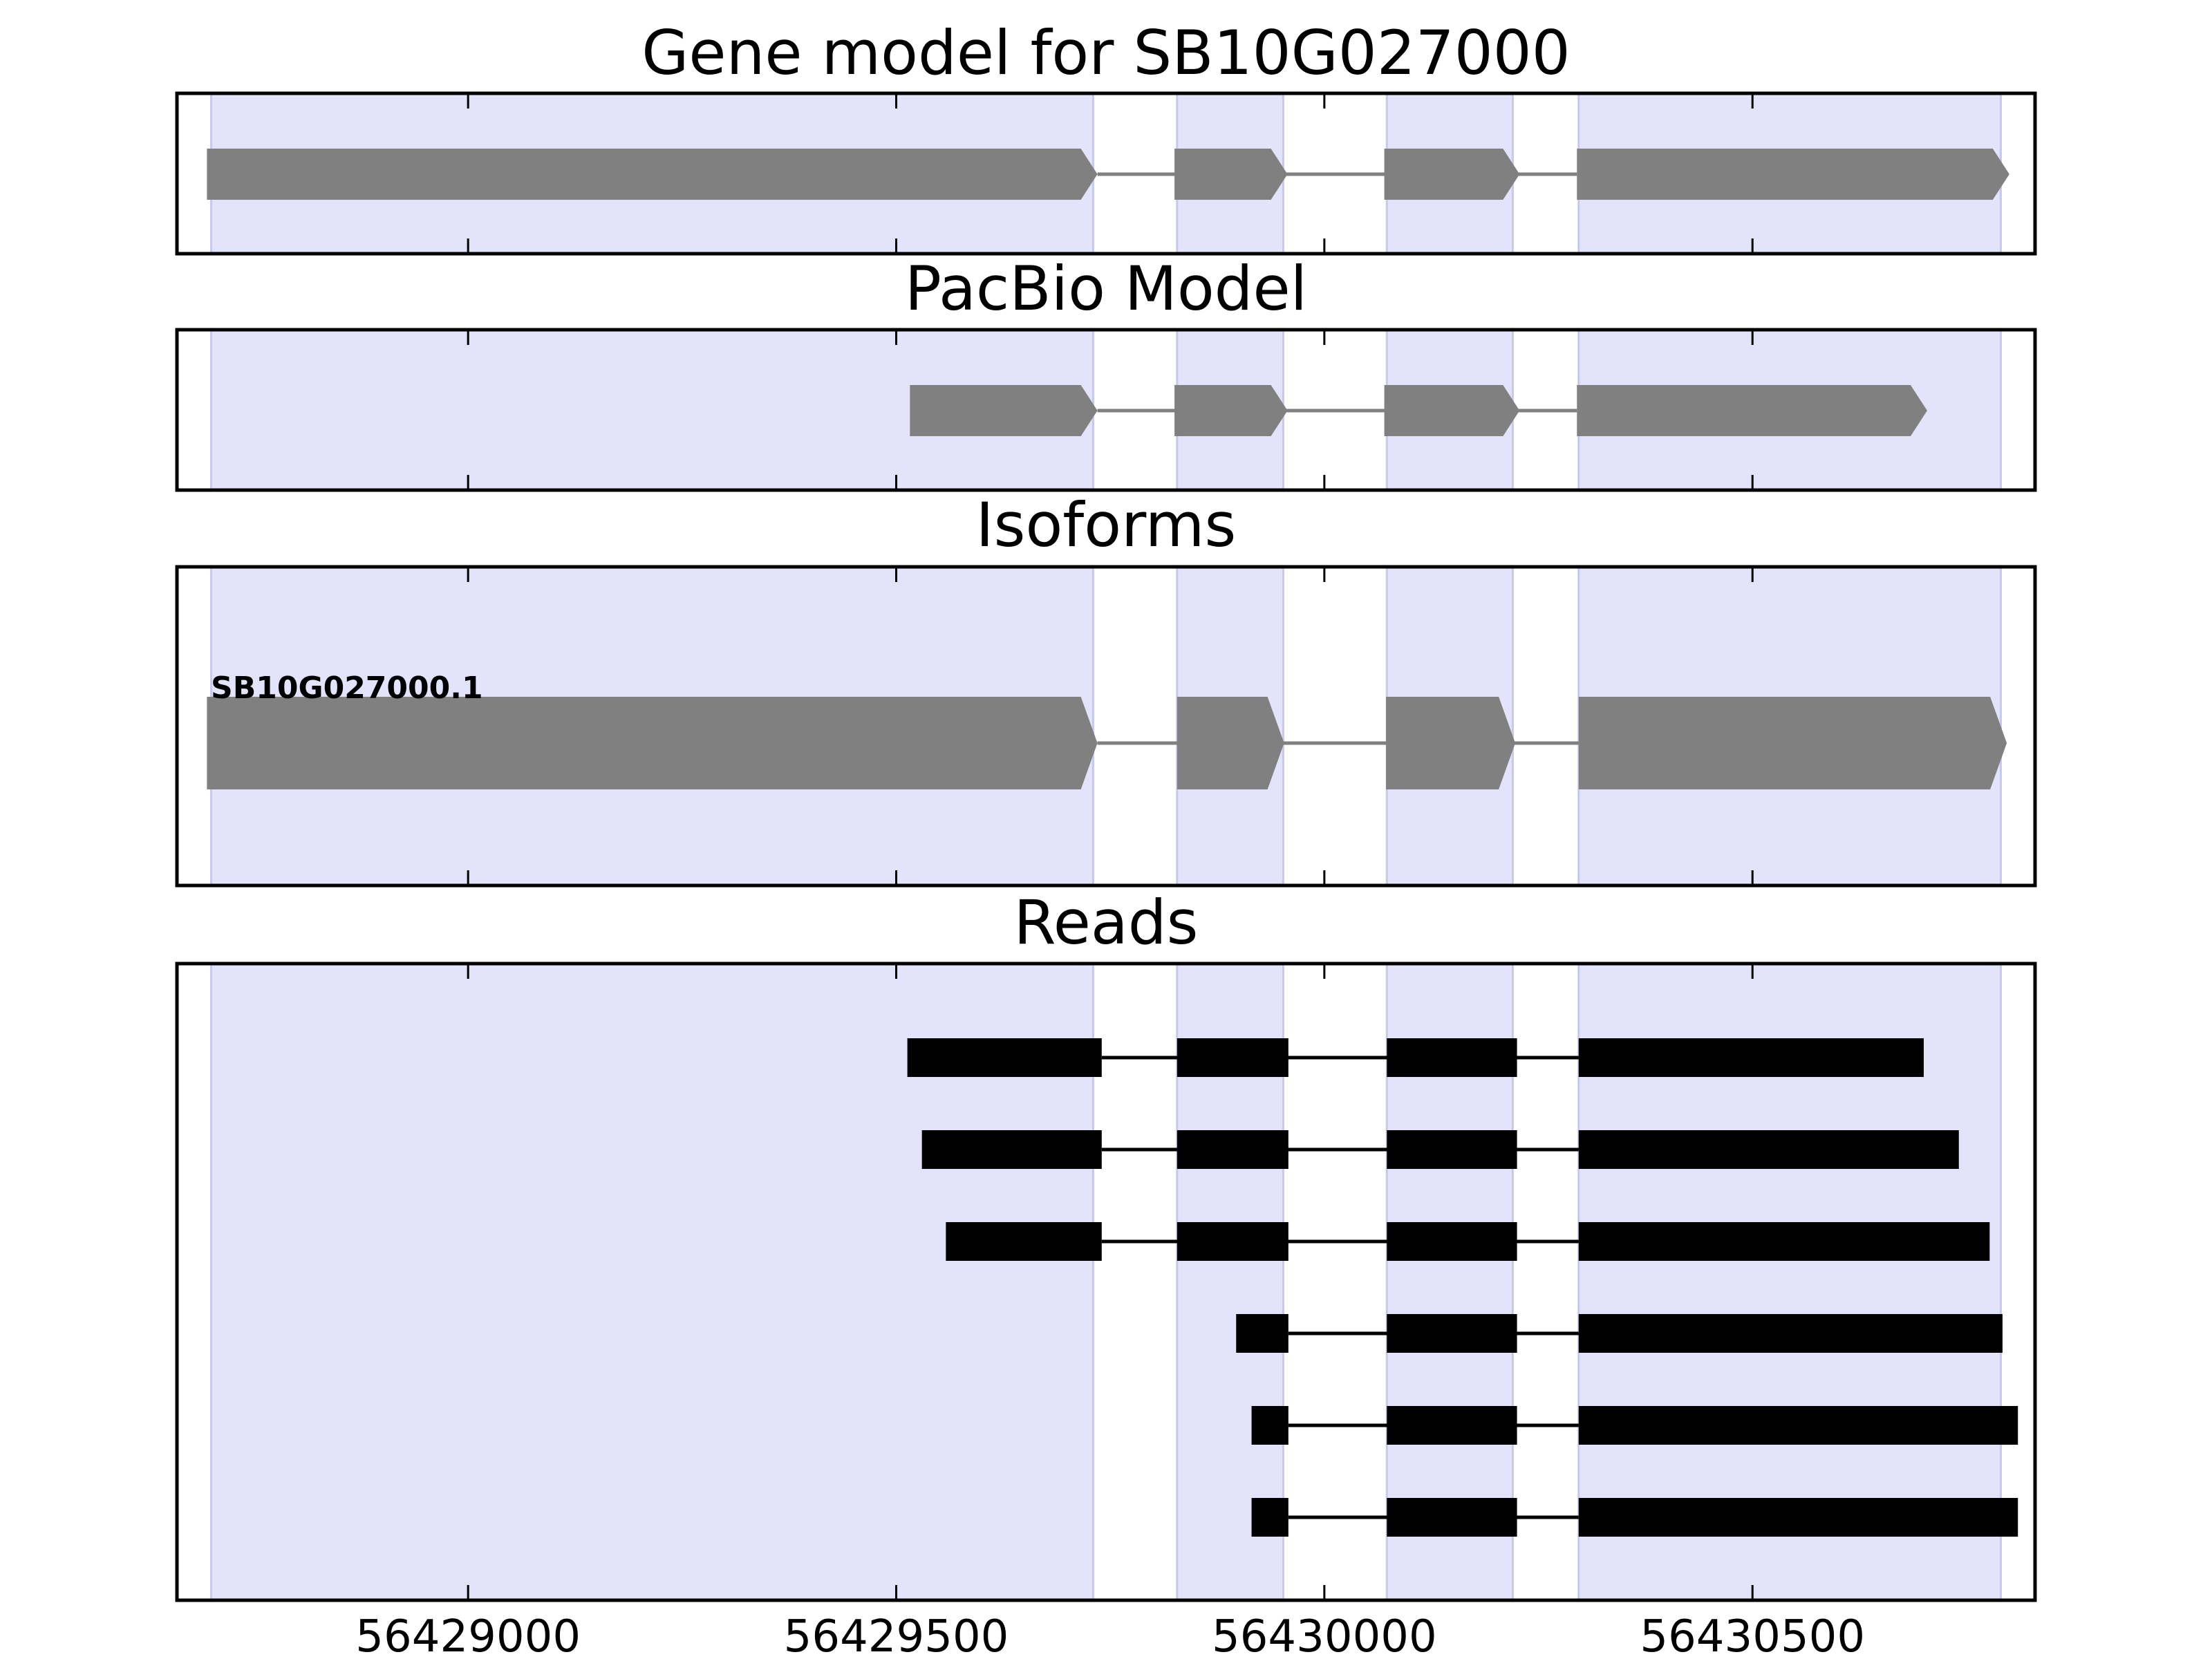 This screenshot has width=2212, height=1659. What do you see at coordinates (1752, 1635) in the screenshot?
I see `x-tick-label: 56430500` at bounding box center [1752, 1635].